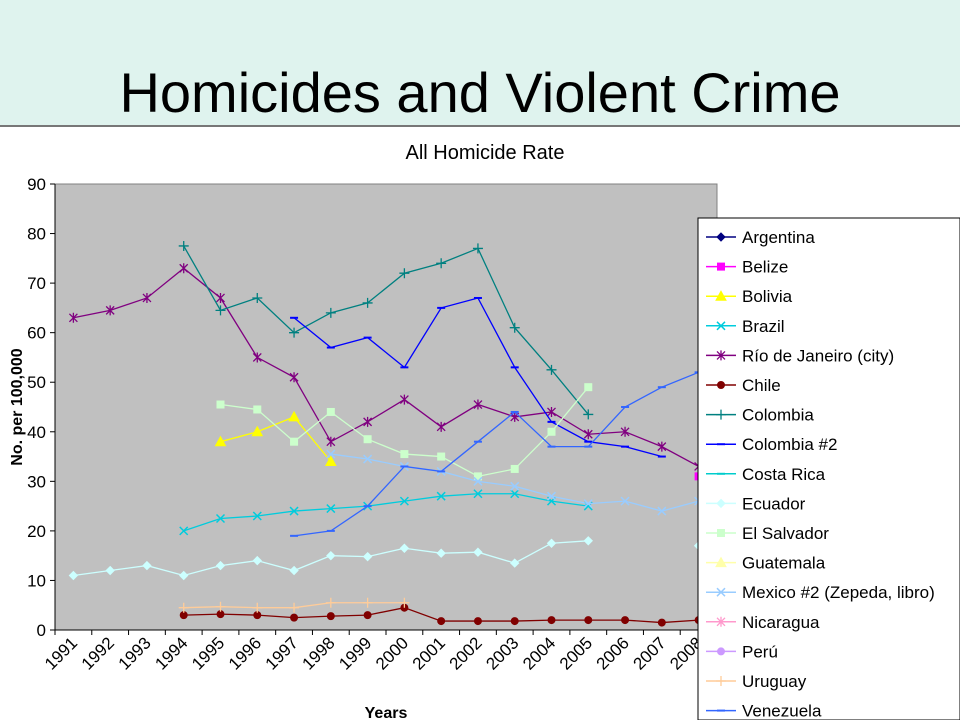 This screenshot has width=960, height=720. Describe the element at coordinates (36, 283) in the screenshot. I see `y-tick-label: 70` at that location.